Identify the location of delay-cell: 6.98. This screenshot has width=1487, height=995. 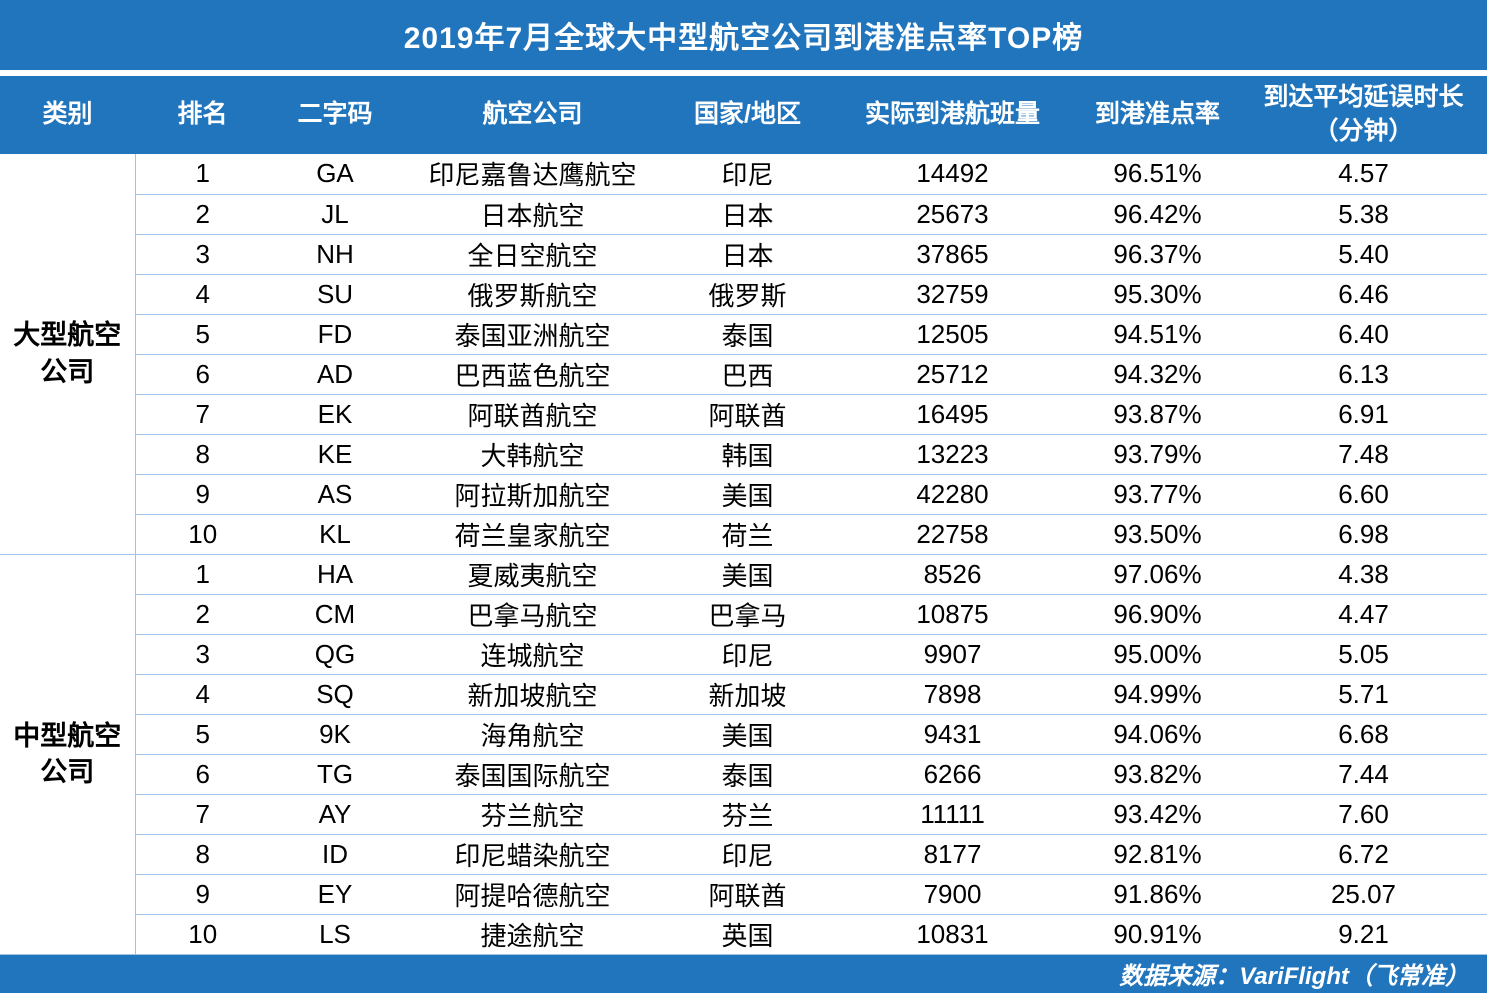
(1363, 534).